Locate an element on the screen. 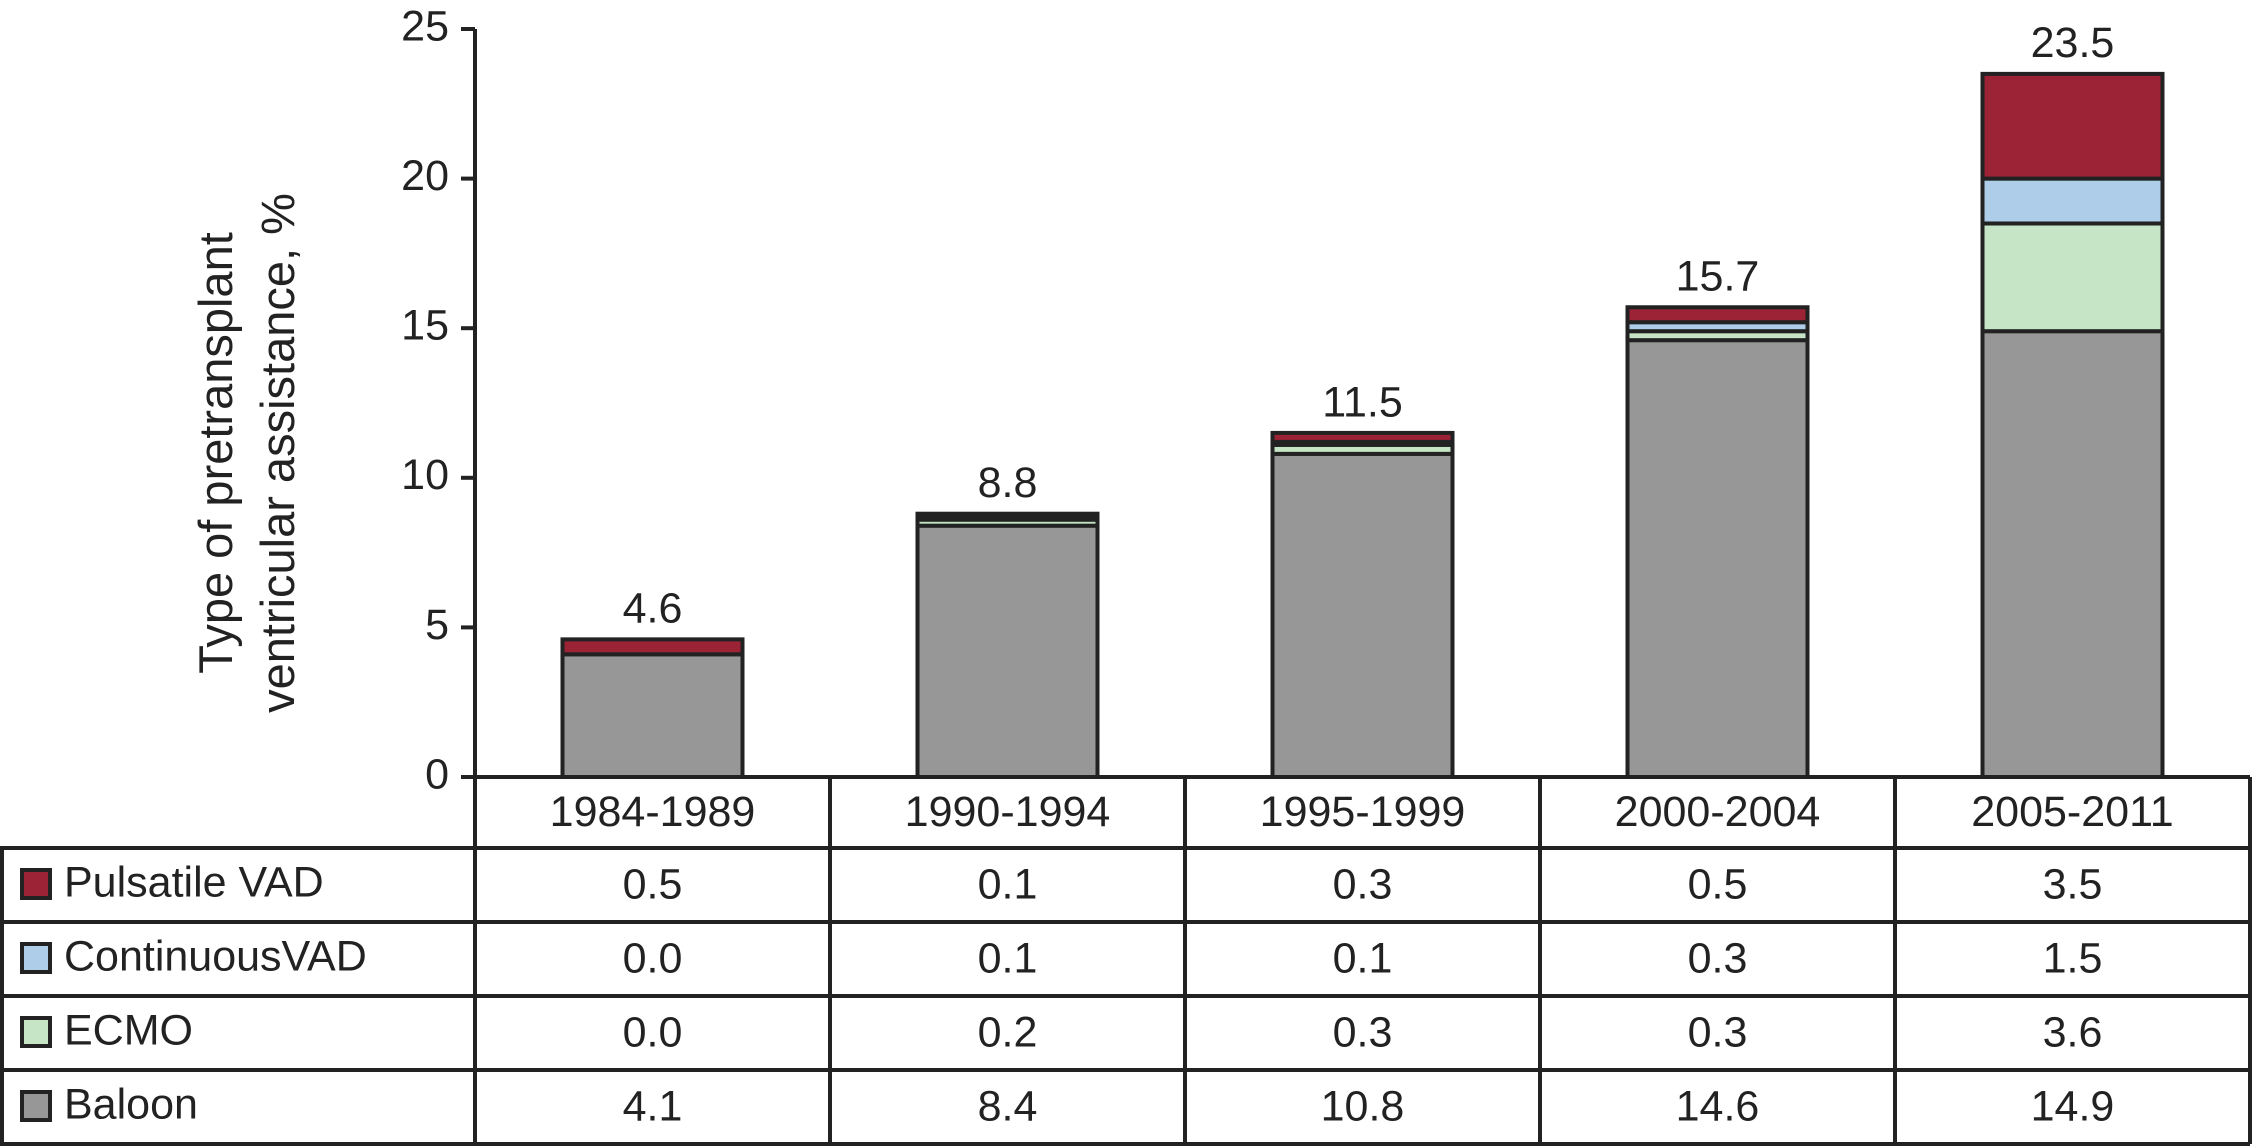 This screenshot has height=1146, width=2255. total-label: 23.5 is located at coordinates (2073, 43).